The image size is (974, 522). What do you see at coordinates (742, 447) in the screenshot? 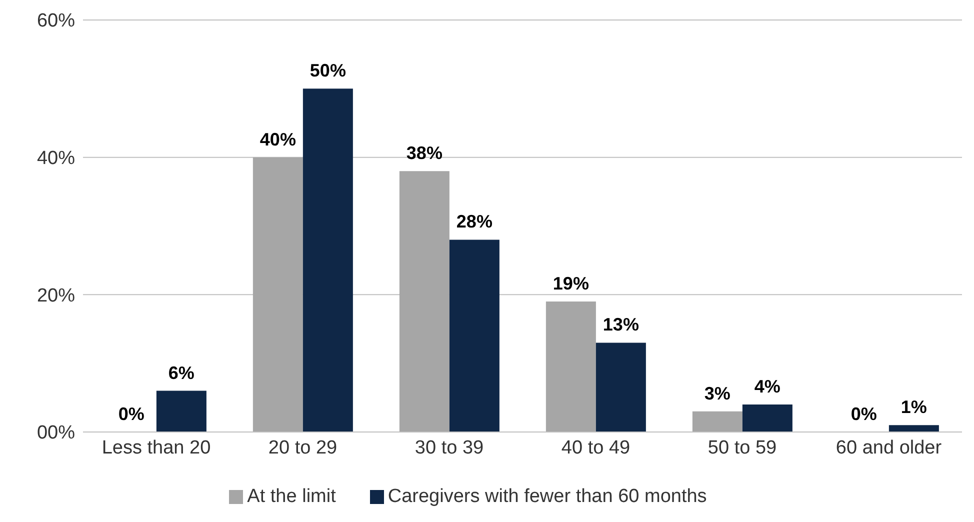
I see `x-tick-label: 50 to 59` at bounding box center [742, 447].